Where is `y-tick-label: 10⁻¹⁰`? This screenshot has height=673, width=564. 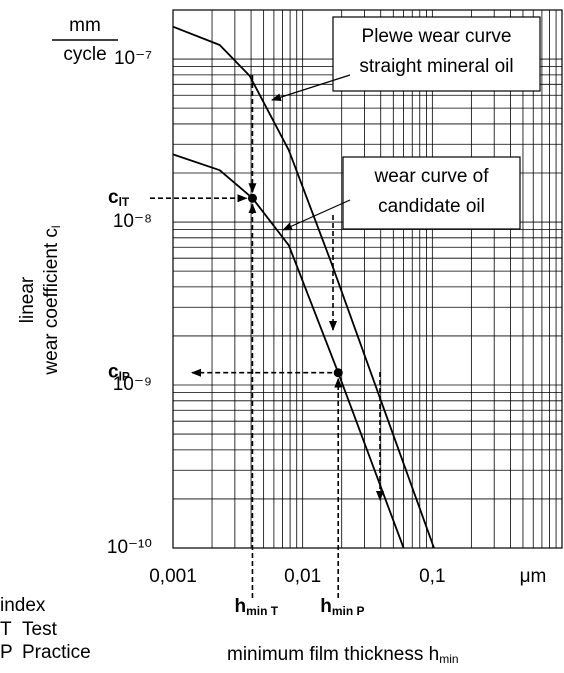 y-tick-label: 10⁻¹⁰ is located at coordinates (129, 547).